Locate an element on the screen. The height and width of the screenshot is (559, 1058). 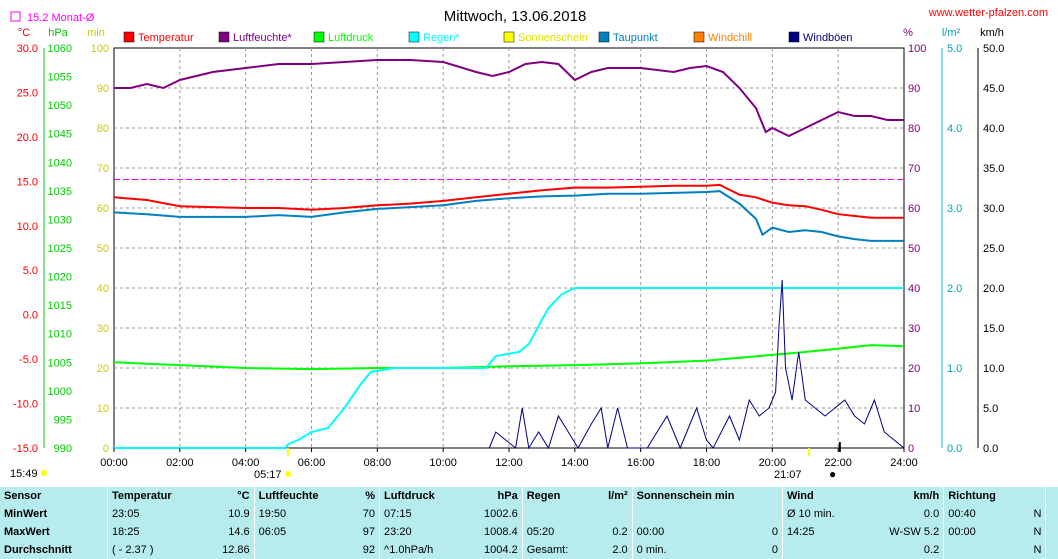
rain-unit-label: l/m² is located at coordinates (951, 33).